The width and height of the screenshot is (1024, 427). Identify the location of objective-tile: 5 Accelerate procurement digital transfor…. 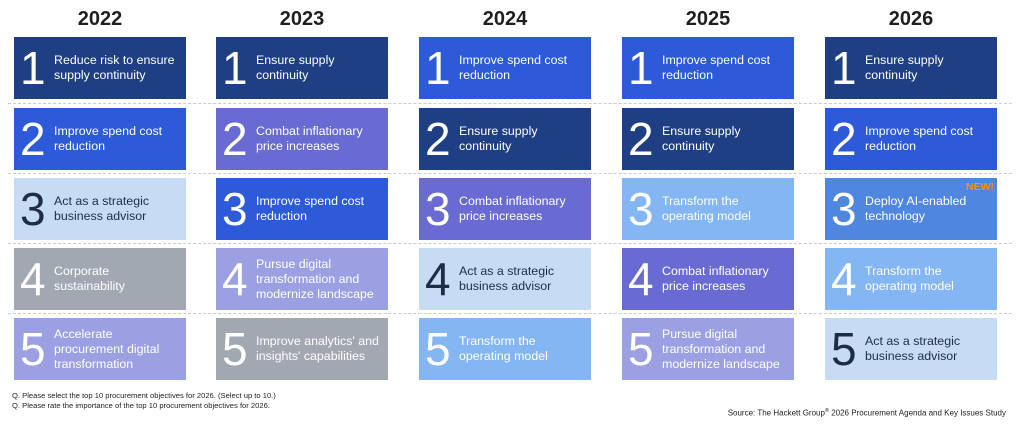
(100, 349).